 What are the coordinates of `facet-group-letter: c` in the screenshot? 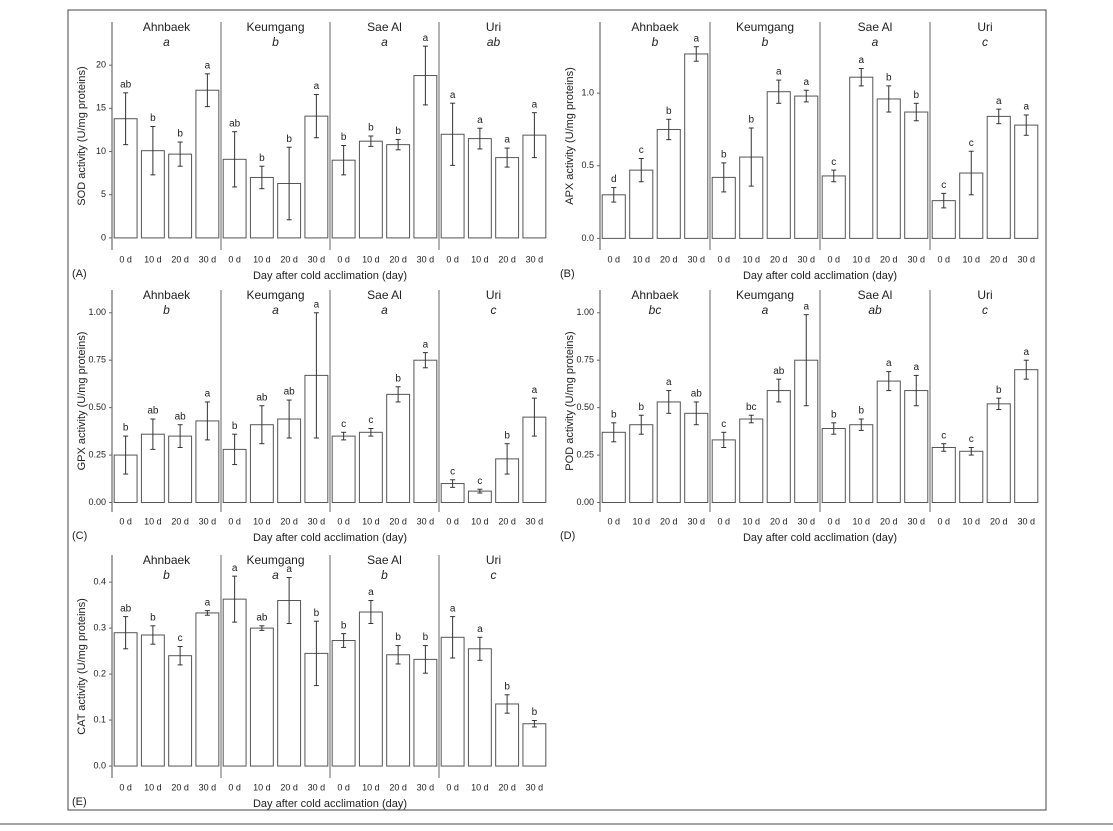 It's located at (985, 42).